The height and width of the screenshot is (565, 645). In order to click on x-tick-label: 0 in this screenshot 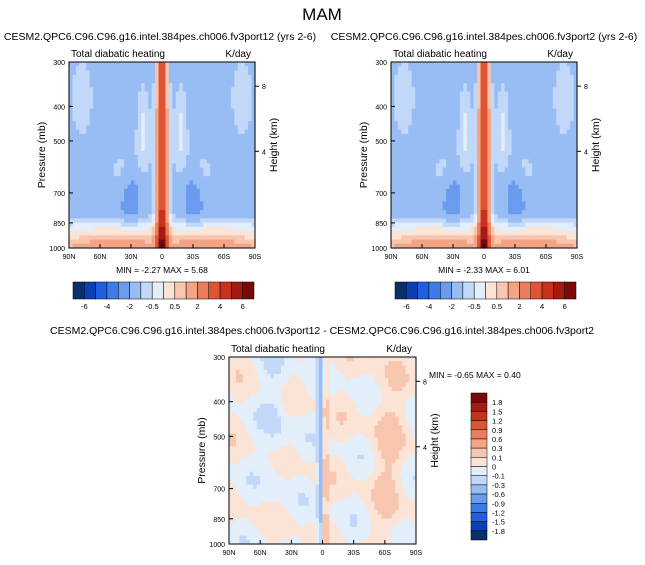, I will do `click(484, 257)`.